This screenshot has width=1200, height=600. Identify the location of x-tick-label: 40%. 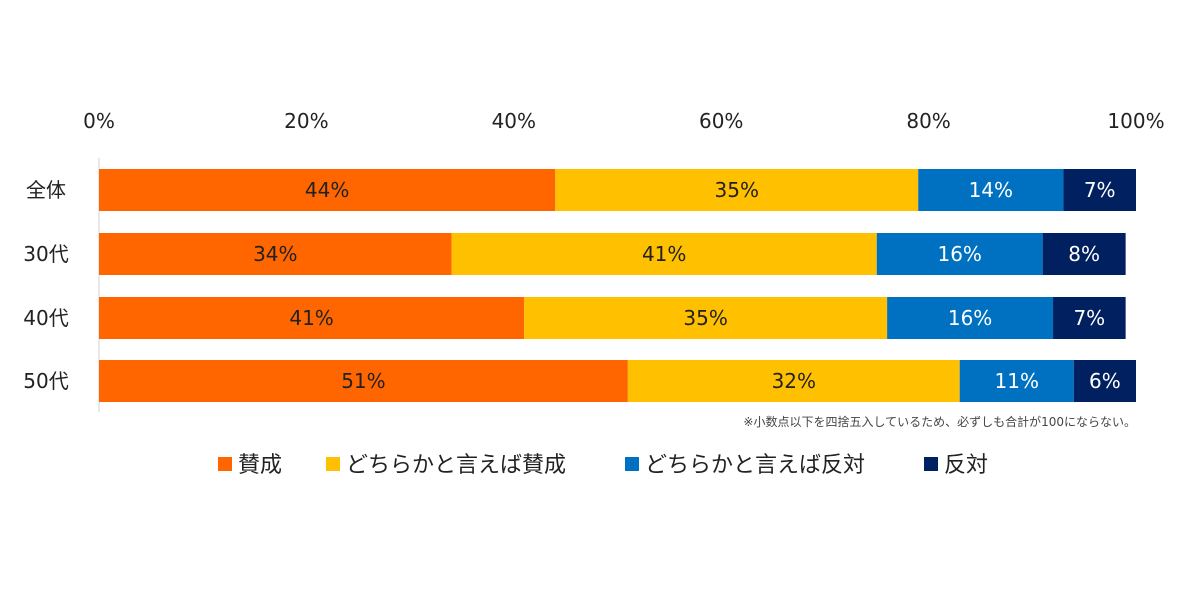
(514, 121).